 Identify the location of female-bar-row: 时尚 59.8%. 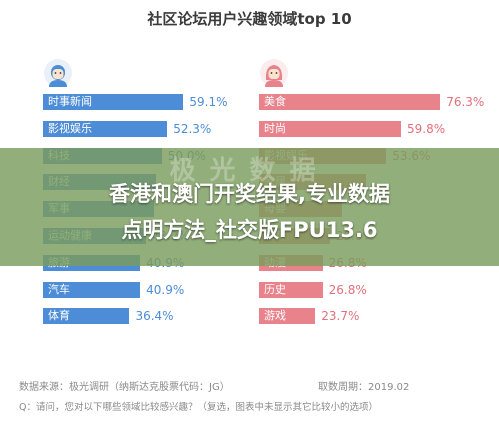
(379, 128).